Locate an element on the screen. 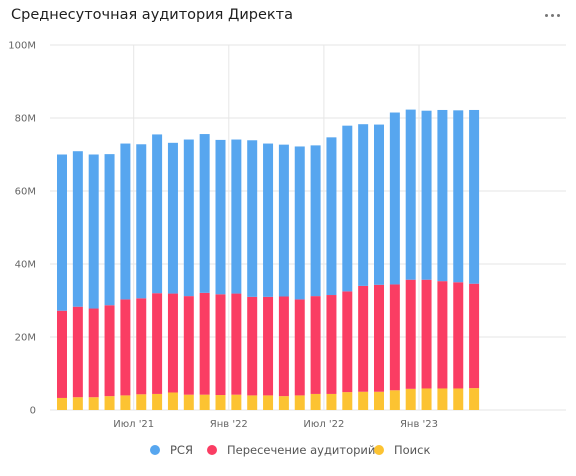 The image size is (576, 476). y-tick-label: 80M is located at coordinates (25, 119).